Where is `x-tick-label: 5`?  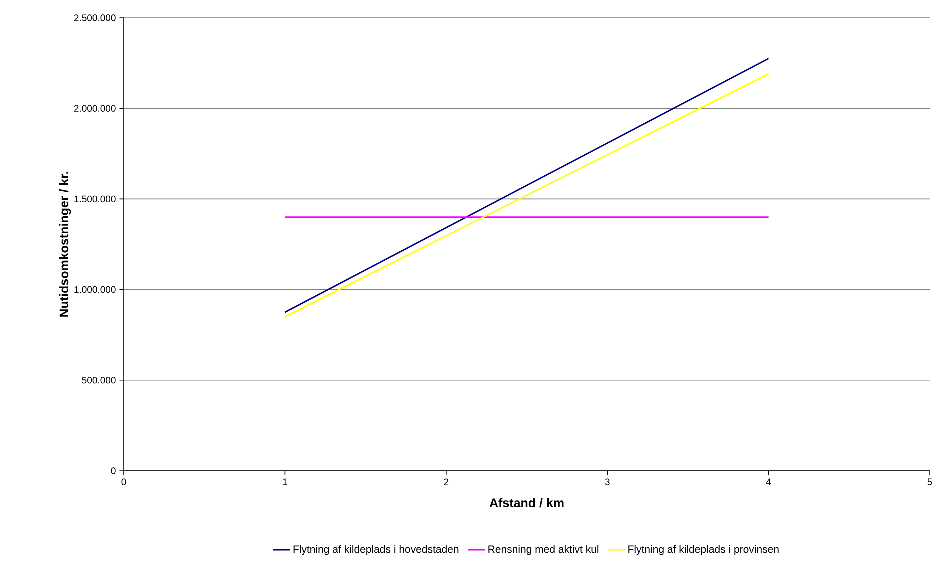 x-tick-label: 5 is located at coordinates (930, 482).